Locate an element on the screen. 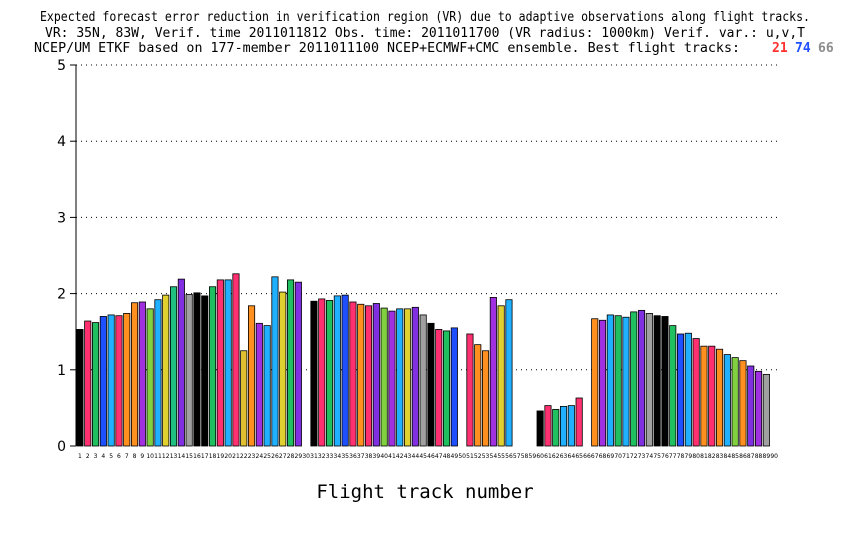  x-tick-label: 90 is located at coordinates (774, 456).